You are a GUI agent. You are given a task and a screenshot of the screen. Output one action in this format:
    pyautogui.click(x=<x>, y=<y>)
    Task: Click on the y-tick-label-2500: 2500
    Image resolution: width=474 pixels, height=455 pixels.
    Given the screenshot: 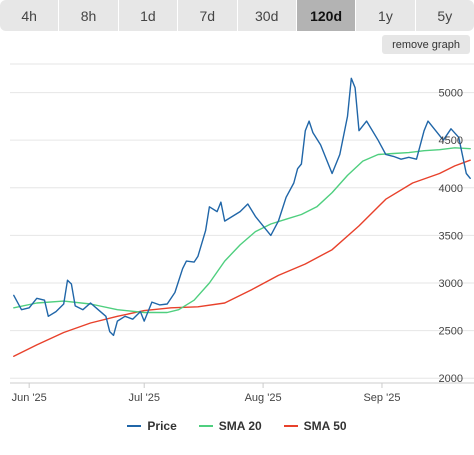 What is the action you would take?
    pyautogui.click(x=451, y=332)
    